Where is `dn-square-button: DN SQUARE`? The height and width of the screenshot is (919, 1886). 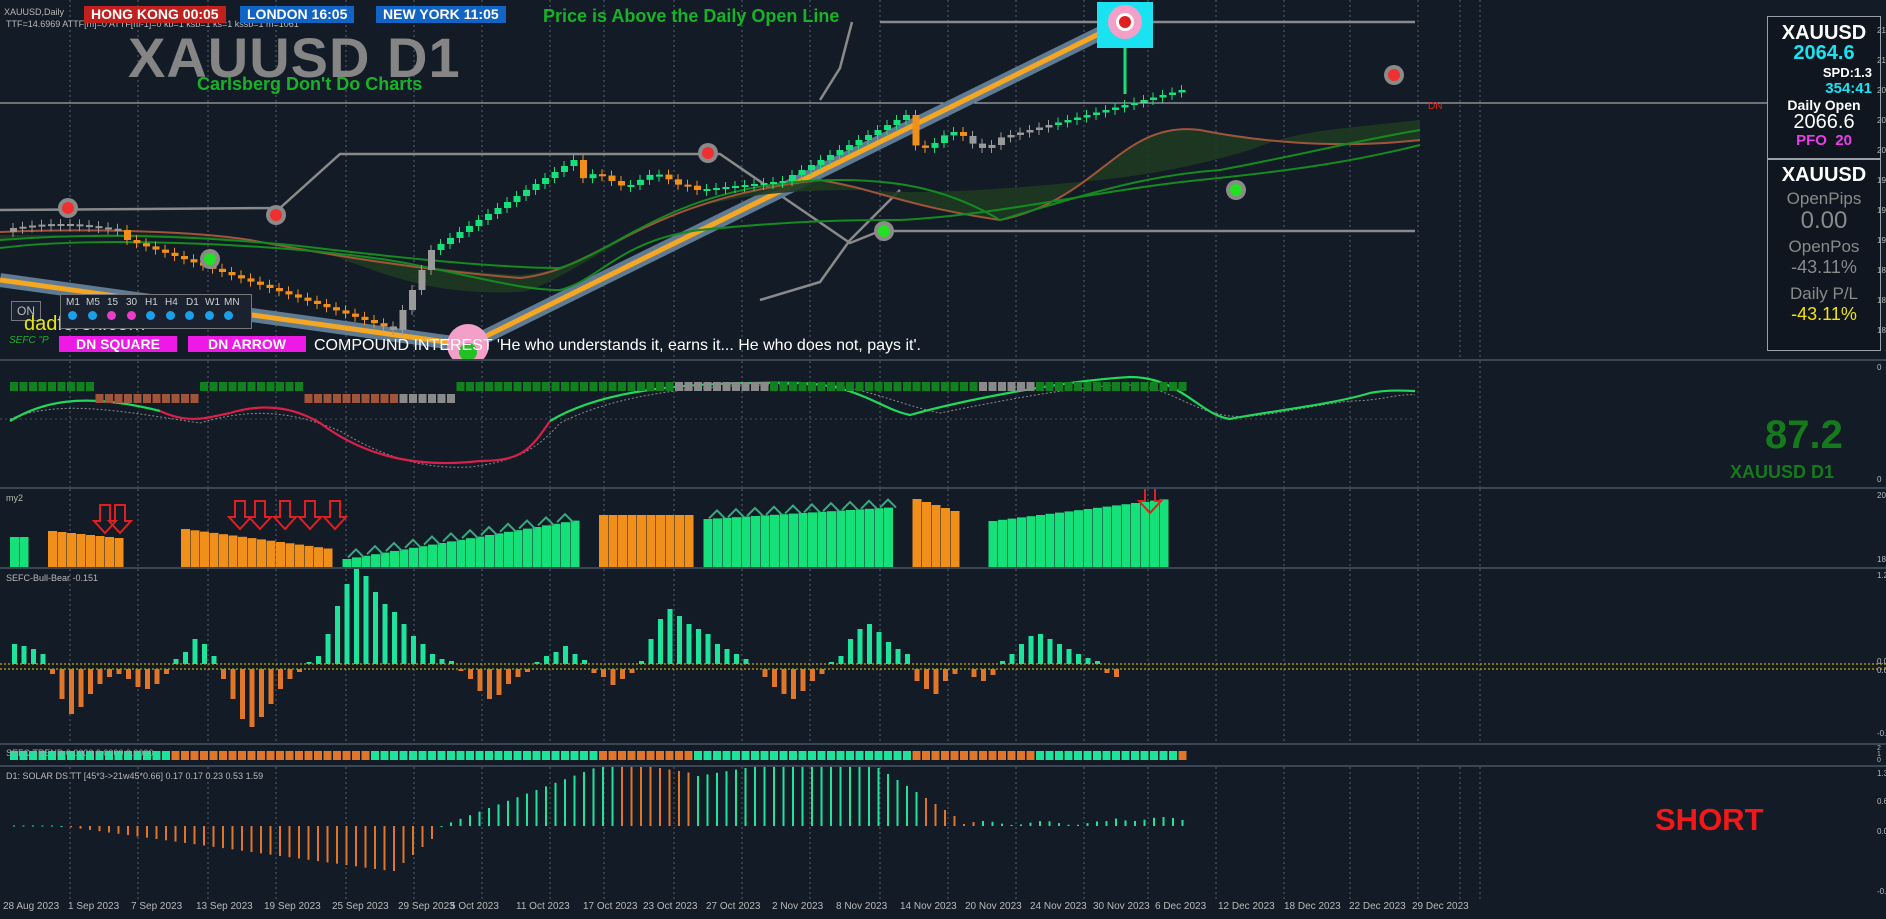
dn-square-button: DN SQUARE is located at coordinates (118, 344).